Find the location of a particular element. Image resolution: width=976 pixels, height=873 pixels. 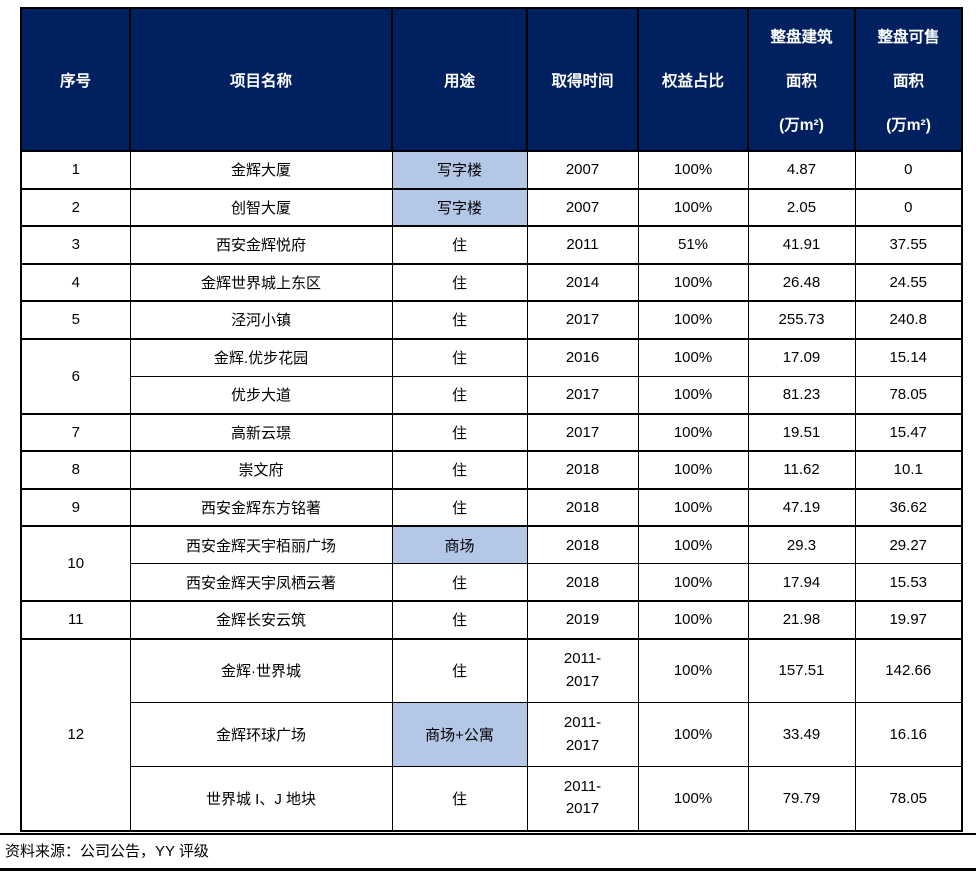

cell-index: 9 is located at coordinates (75, 507).